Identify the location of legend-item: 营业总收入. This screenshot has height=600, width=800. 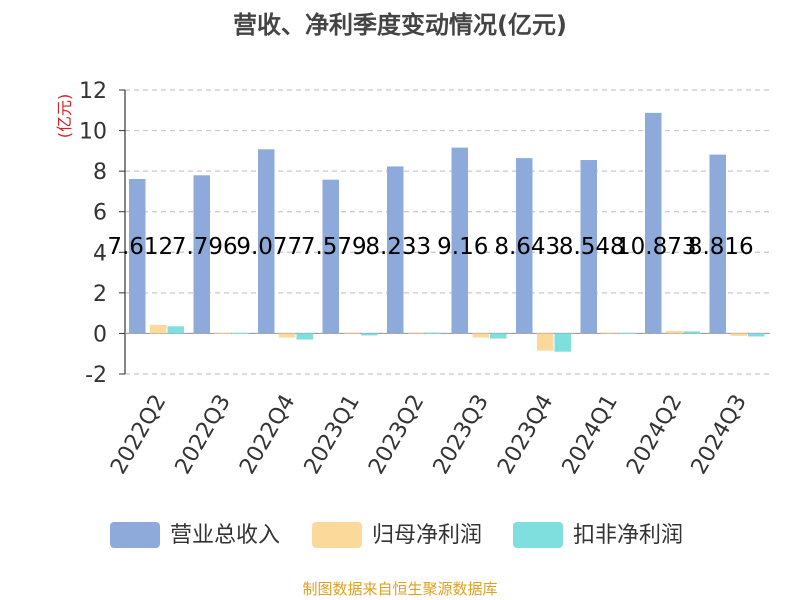
(195, 535).